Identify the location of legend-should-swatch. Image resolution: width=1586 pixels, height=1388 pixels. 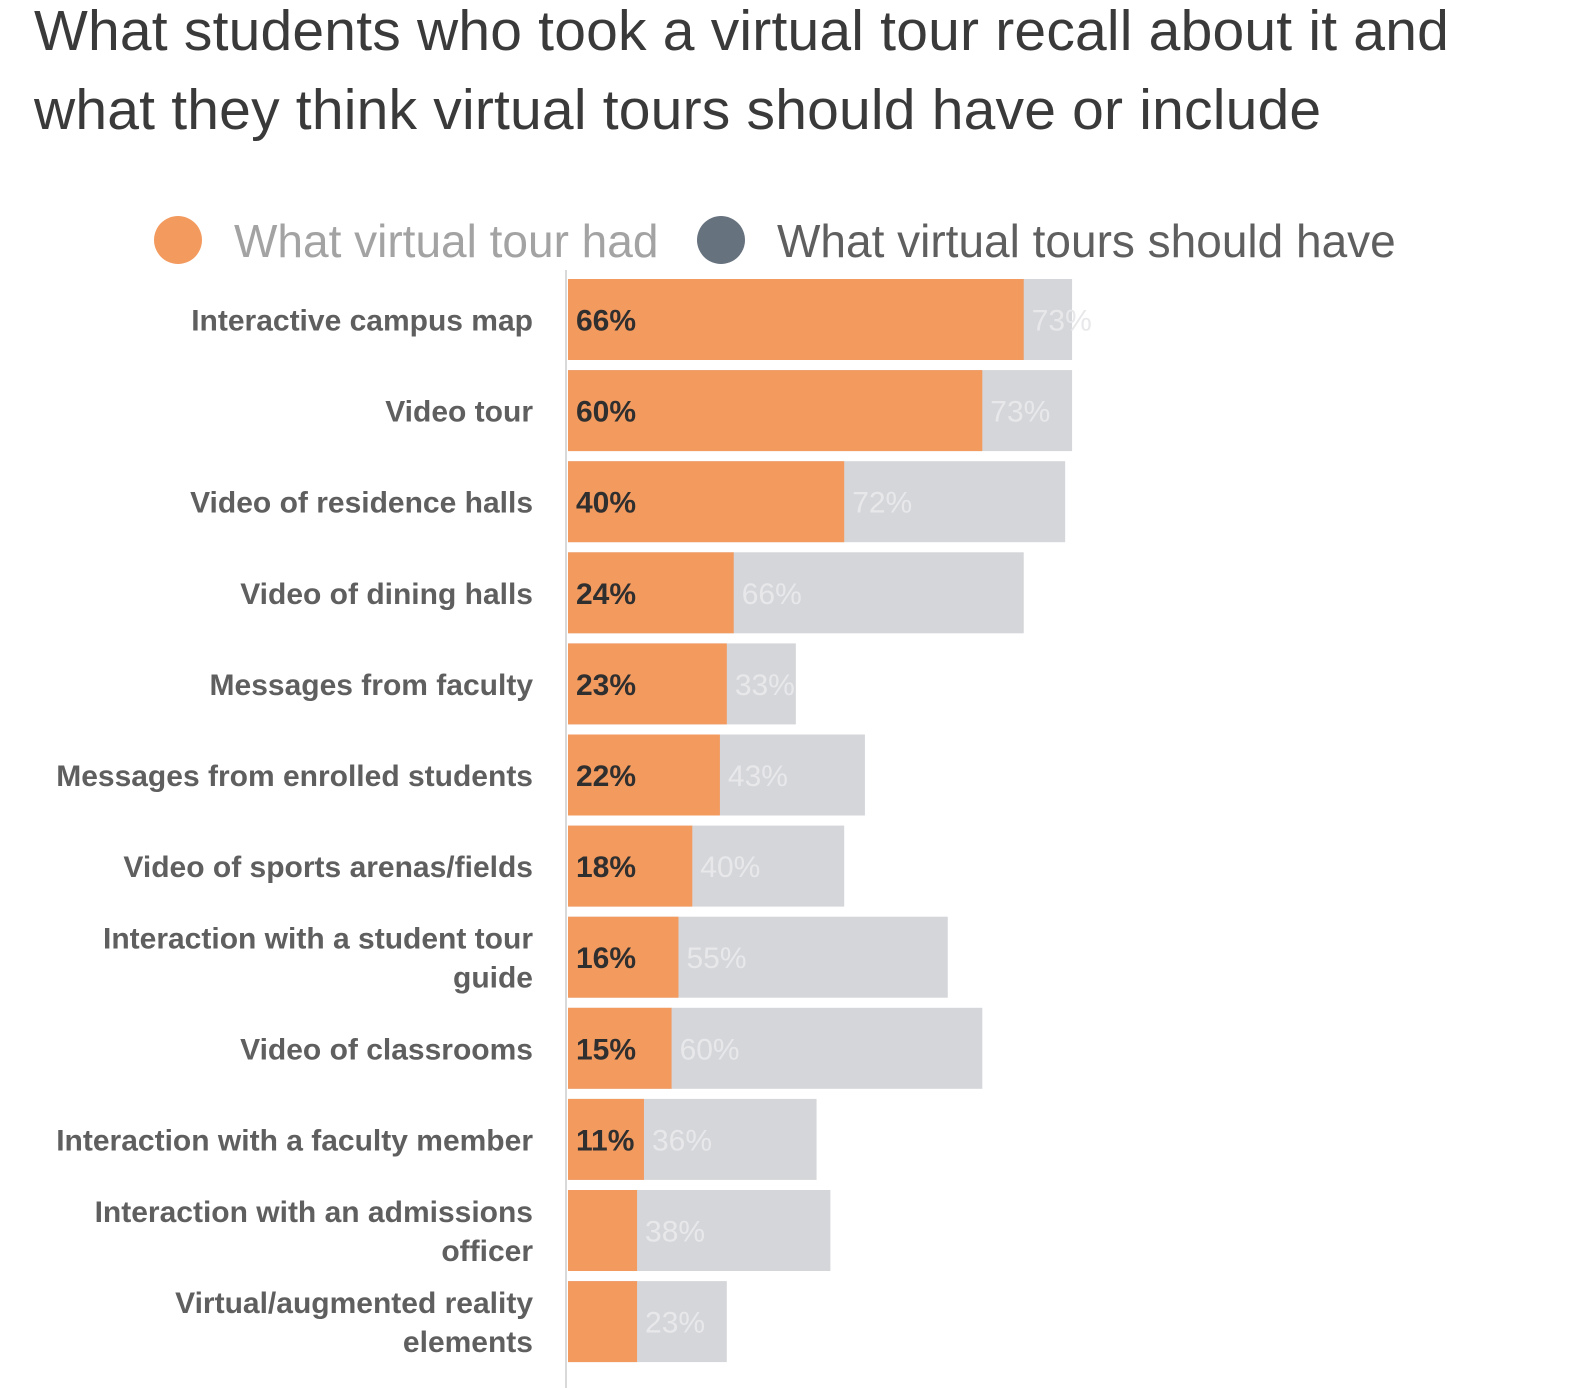
(721, 240).